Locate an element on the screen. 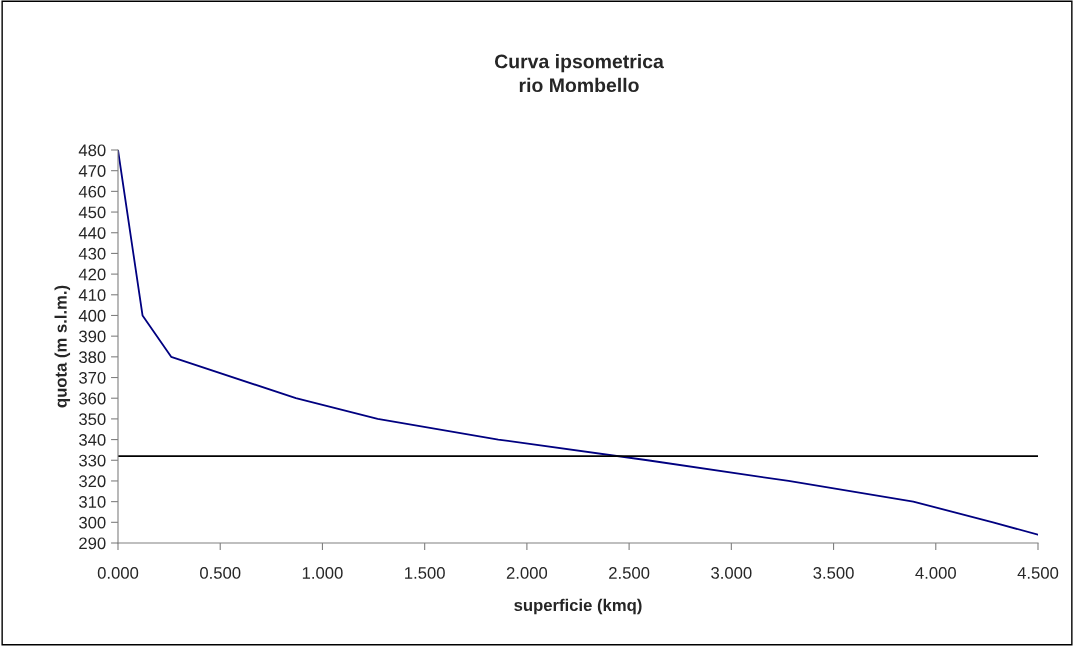 Image resolution: width=1074 pixels, height=646 pixels. x-tick-label: 2.500 is located at coordinates (629, 573).